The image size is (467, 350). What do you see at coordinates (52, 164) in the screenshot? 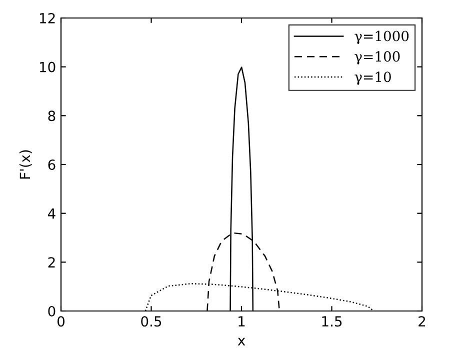
I see `y-tick-label: 6` at bounding box center [52, 164].